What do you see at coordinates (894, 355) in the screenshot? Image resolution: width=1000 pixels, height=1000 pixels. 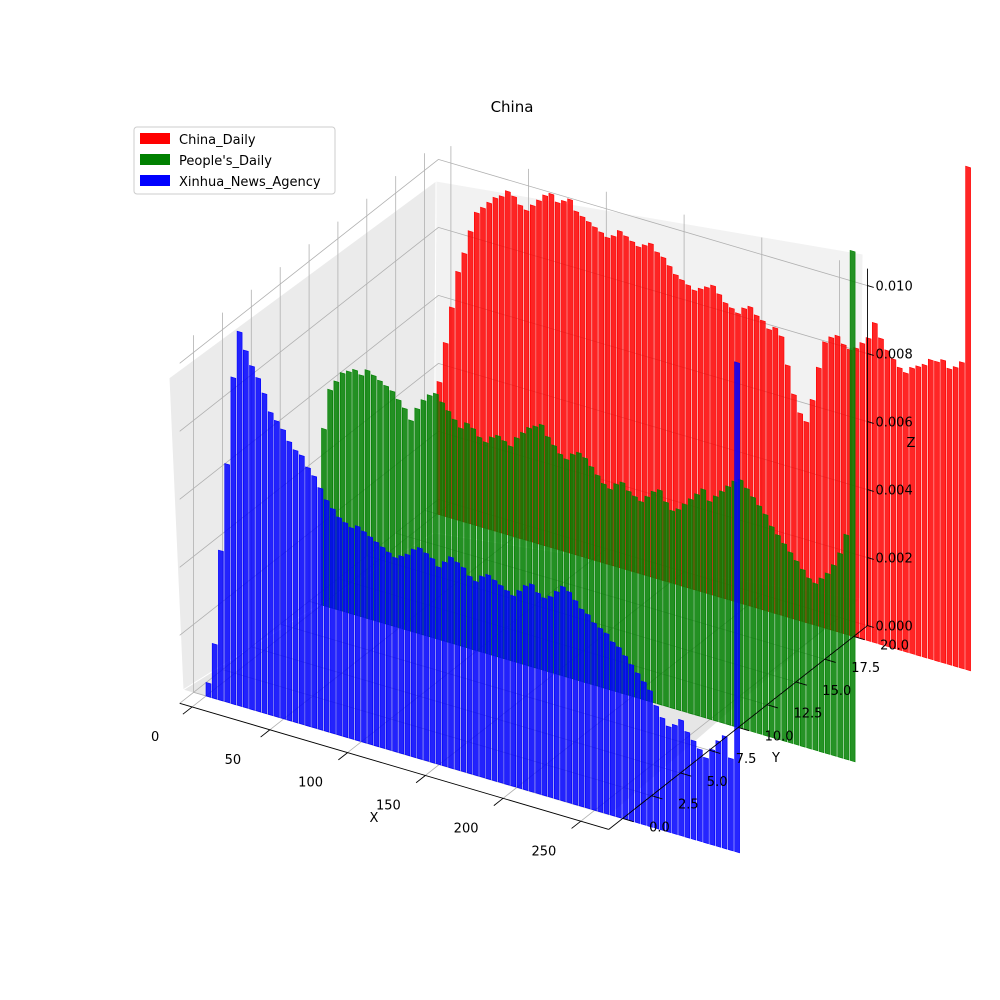 I see `z-tick-label: 0.008` at bounding box center [894, 355].